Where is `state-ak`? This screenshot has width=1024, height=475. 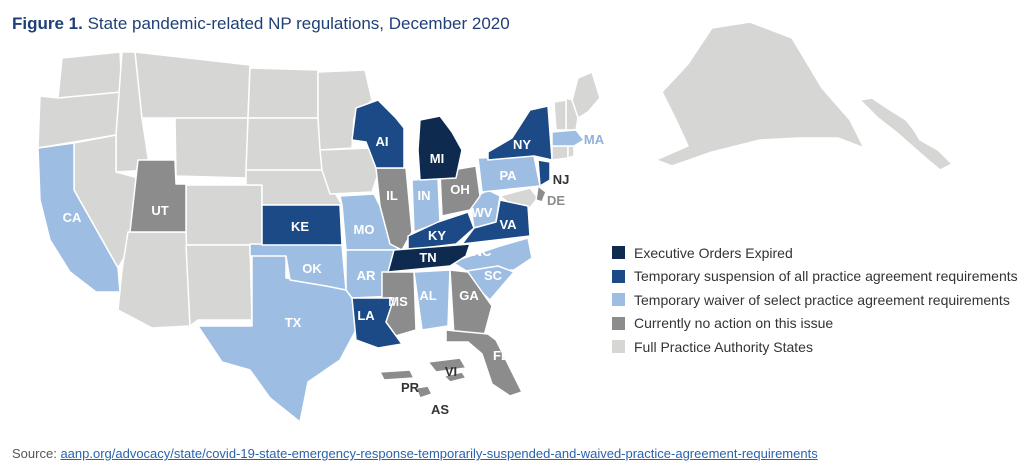 state-ak is located at coordinates (760, 94).